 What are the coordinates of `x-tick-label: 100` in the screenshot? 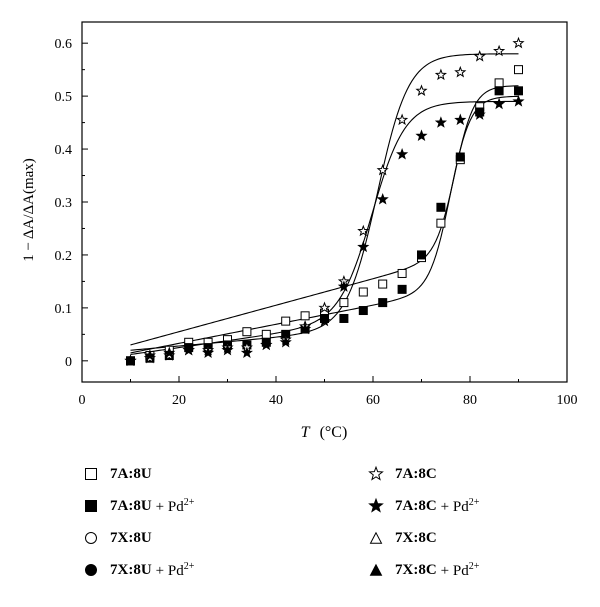 It's located at (567, 400).